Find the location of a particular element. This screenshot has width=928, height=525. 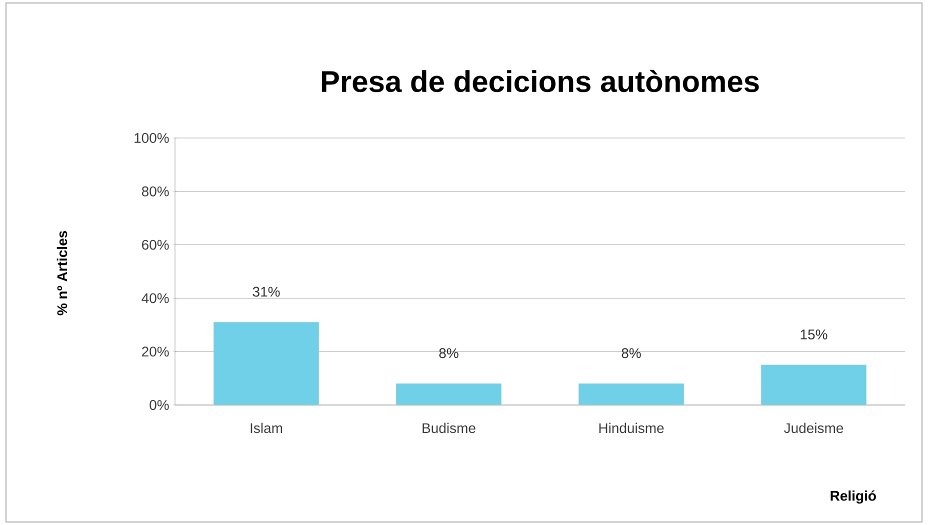

data-label: 31% is located at coordinates (266, 291).